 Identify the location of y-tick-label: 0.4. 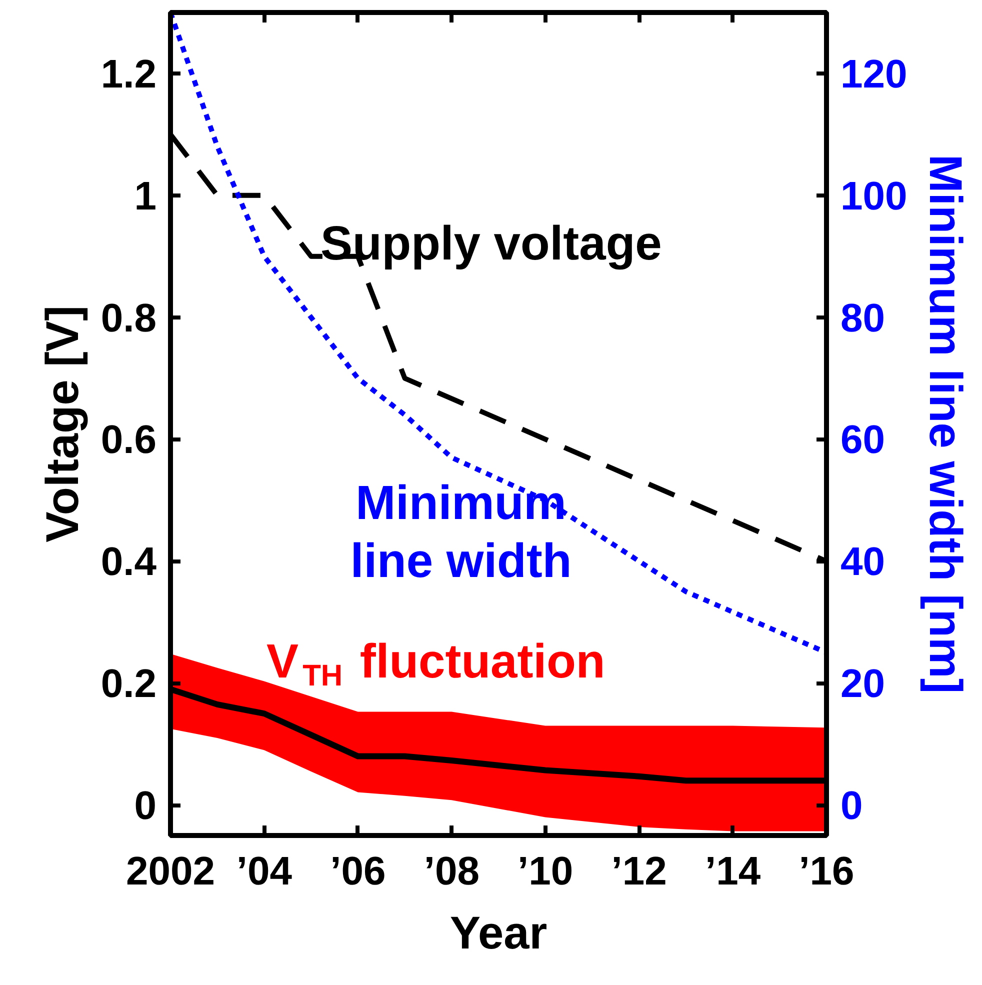
(129, 562).